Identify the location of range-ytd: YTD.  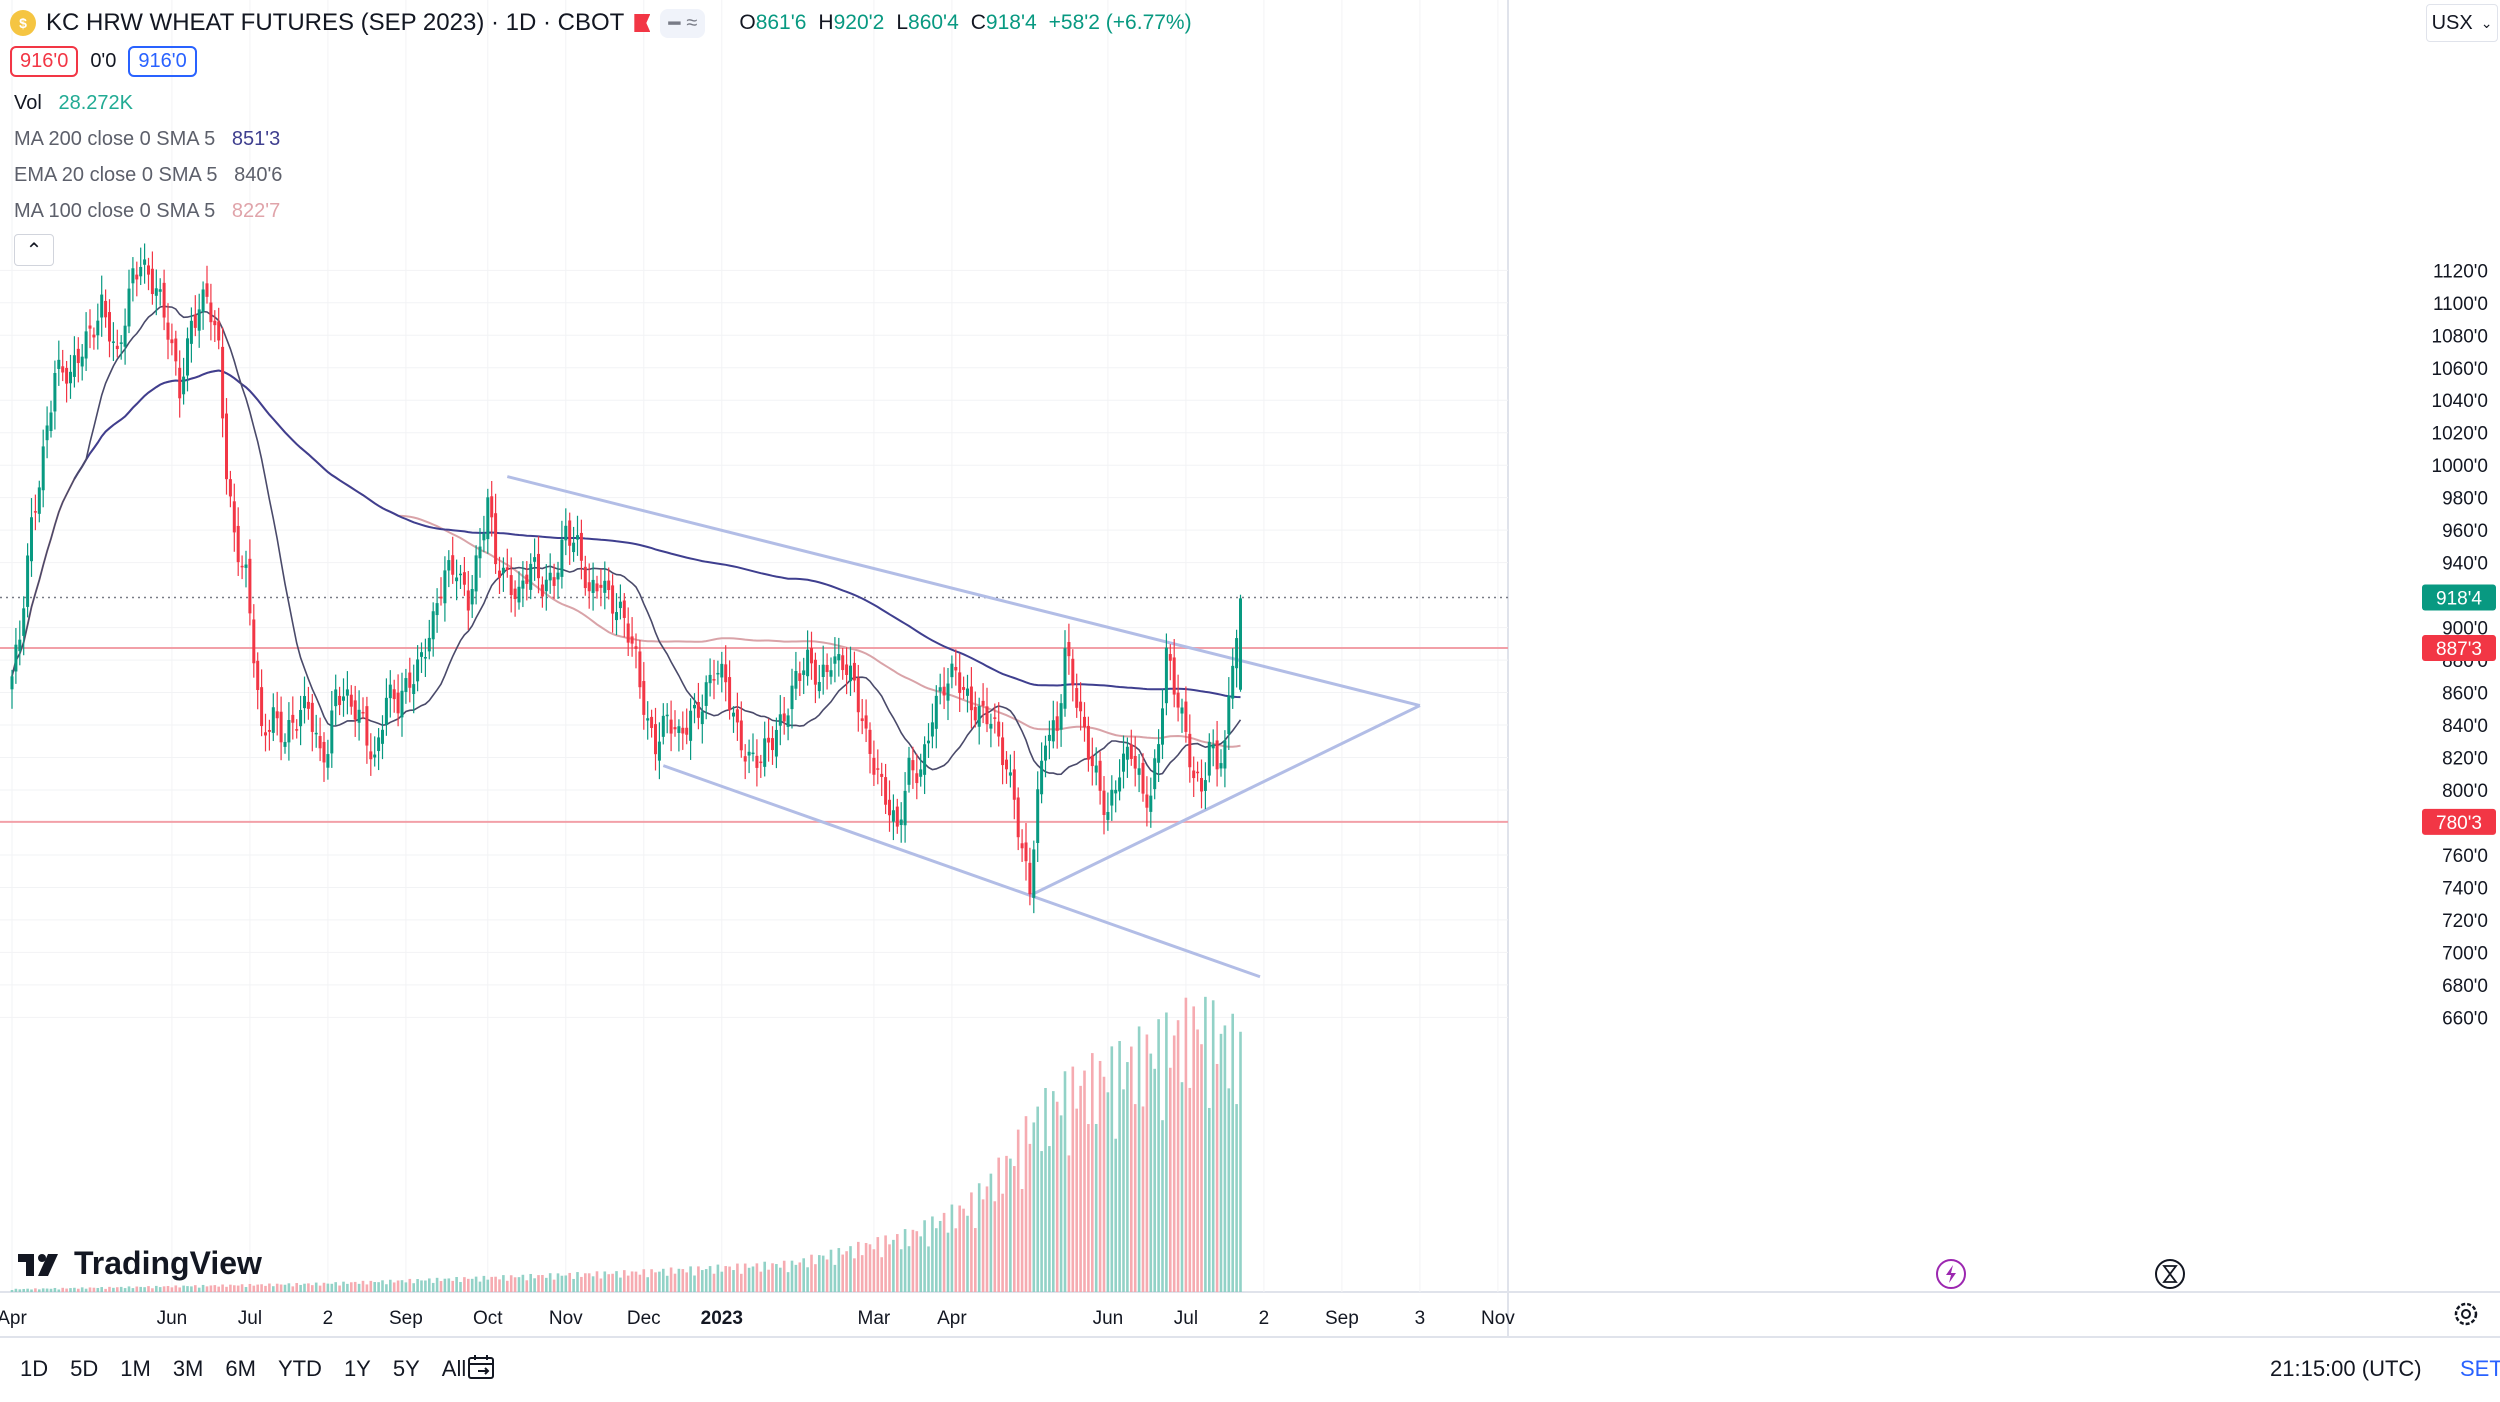
(299, 1368).